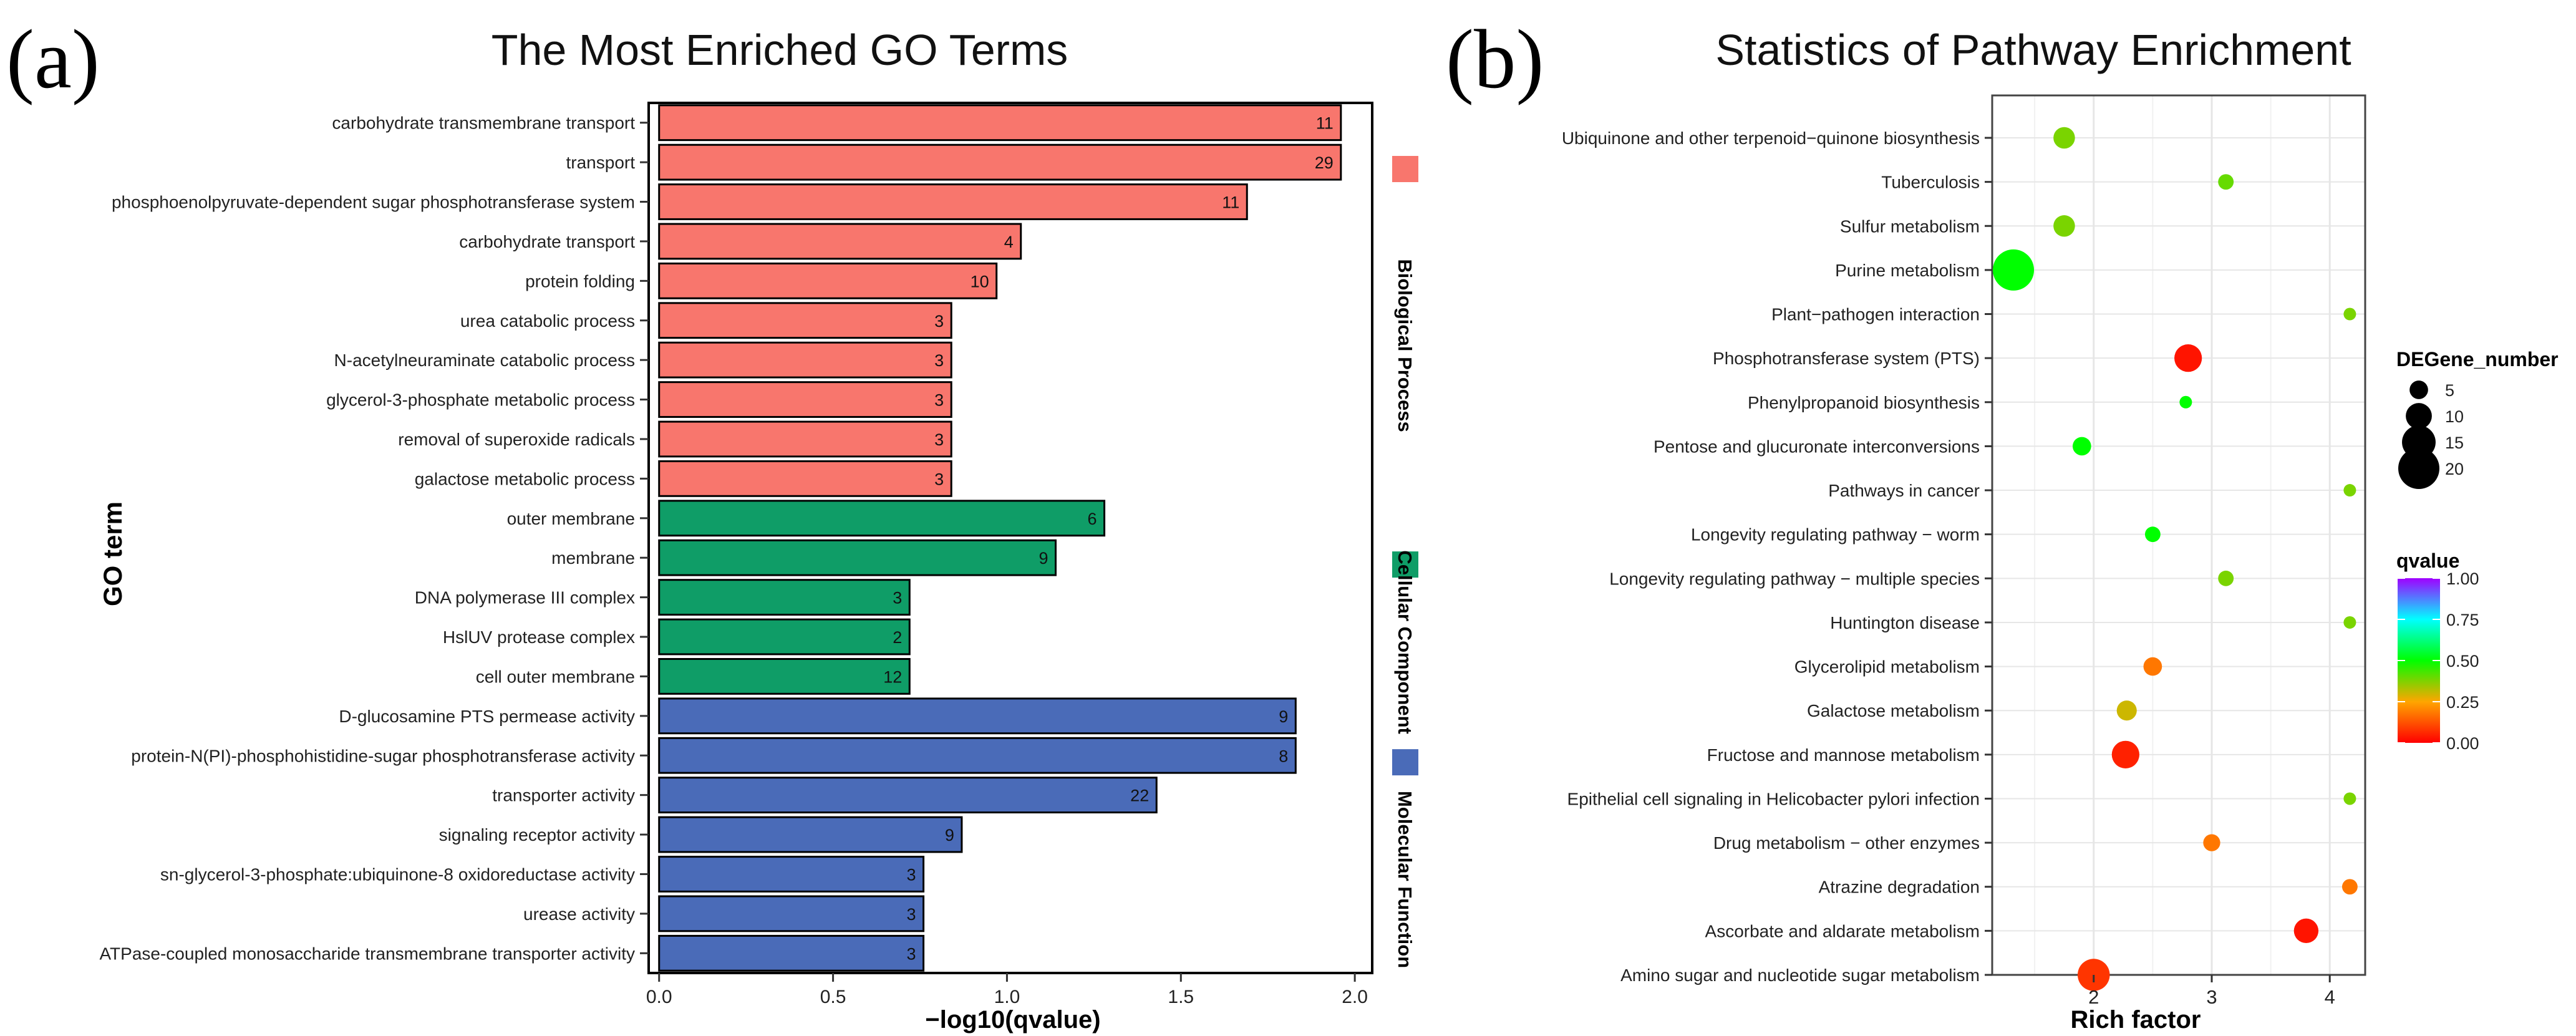 This screenshot has width=2576, height=1036. What do you see at coordinates (1092, 519) in the screenshot?
I see `bar-count-label: 6` at bounding box center [1092, 519].